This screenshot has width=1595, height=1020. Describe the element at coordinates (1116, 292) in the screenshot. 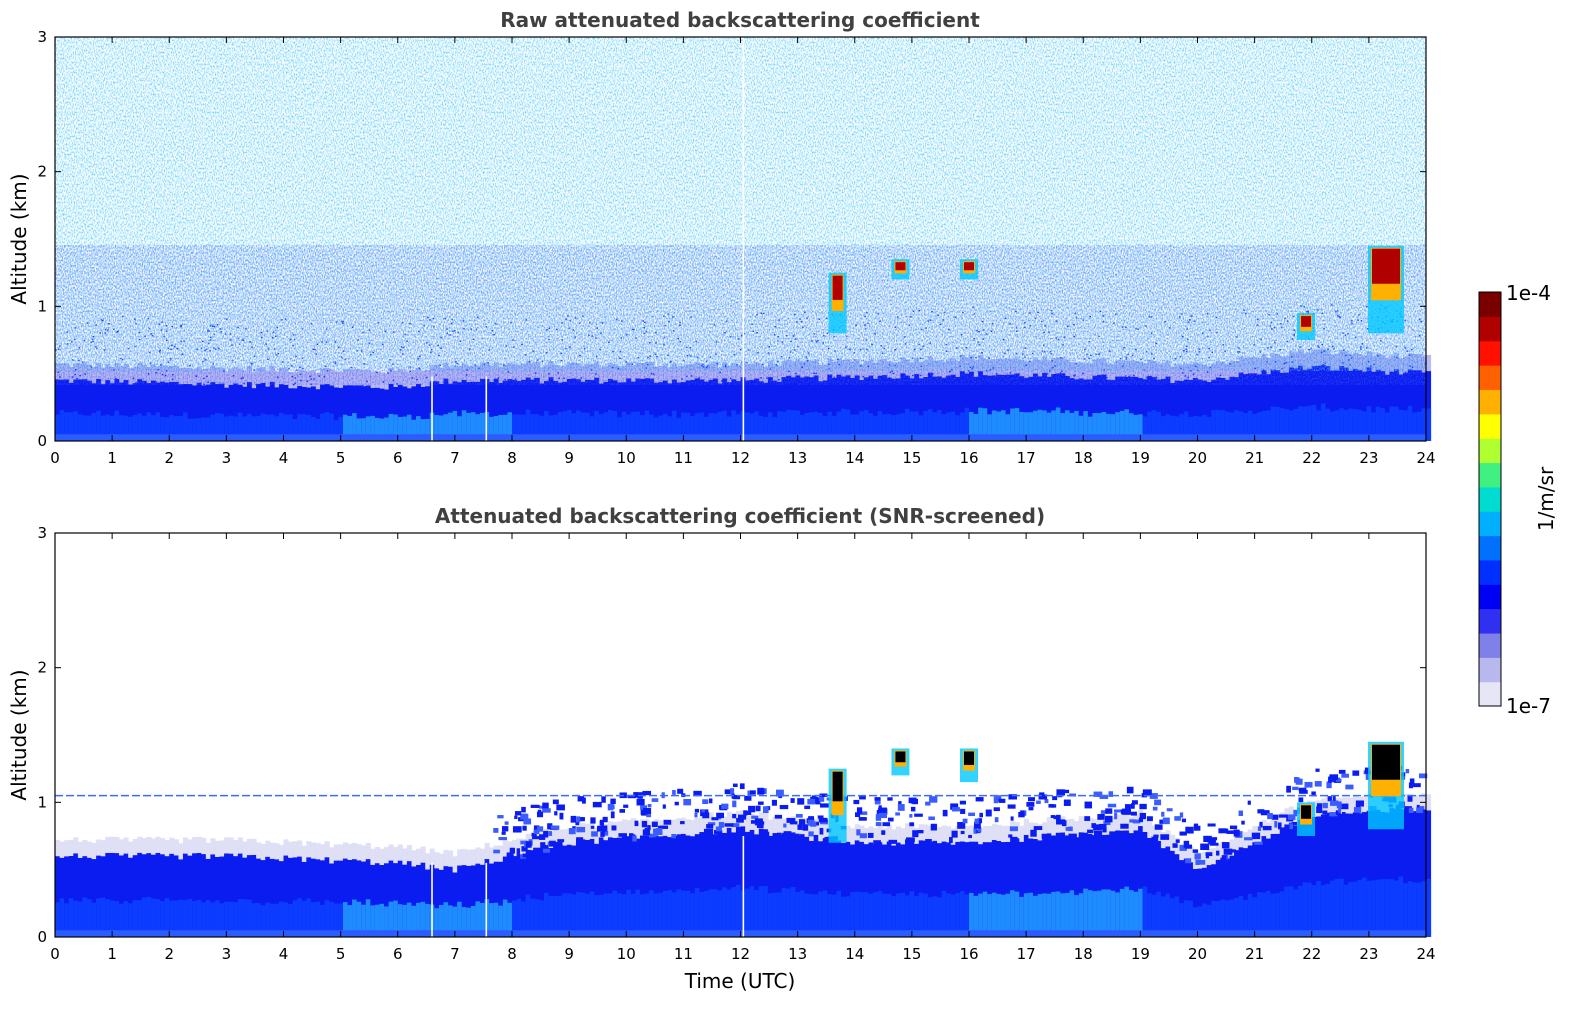

I see `cloud-features` at that location.